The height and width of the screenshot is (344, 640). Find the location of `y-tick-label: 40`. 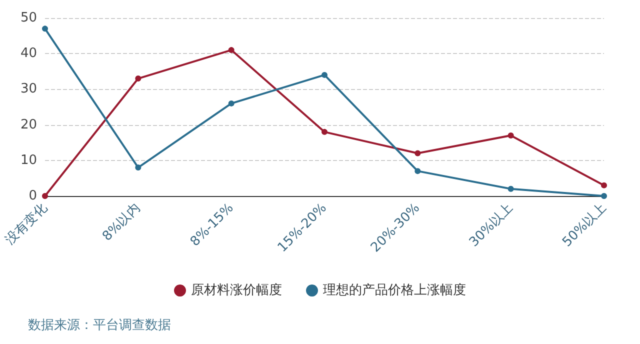

y-tick-label: 40 is located at coordinates (28, 54).